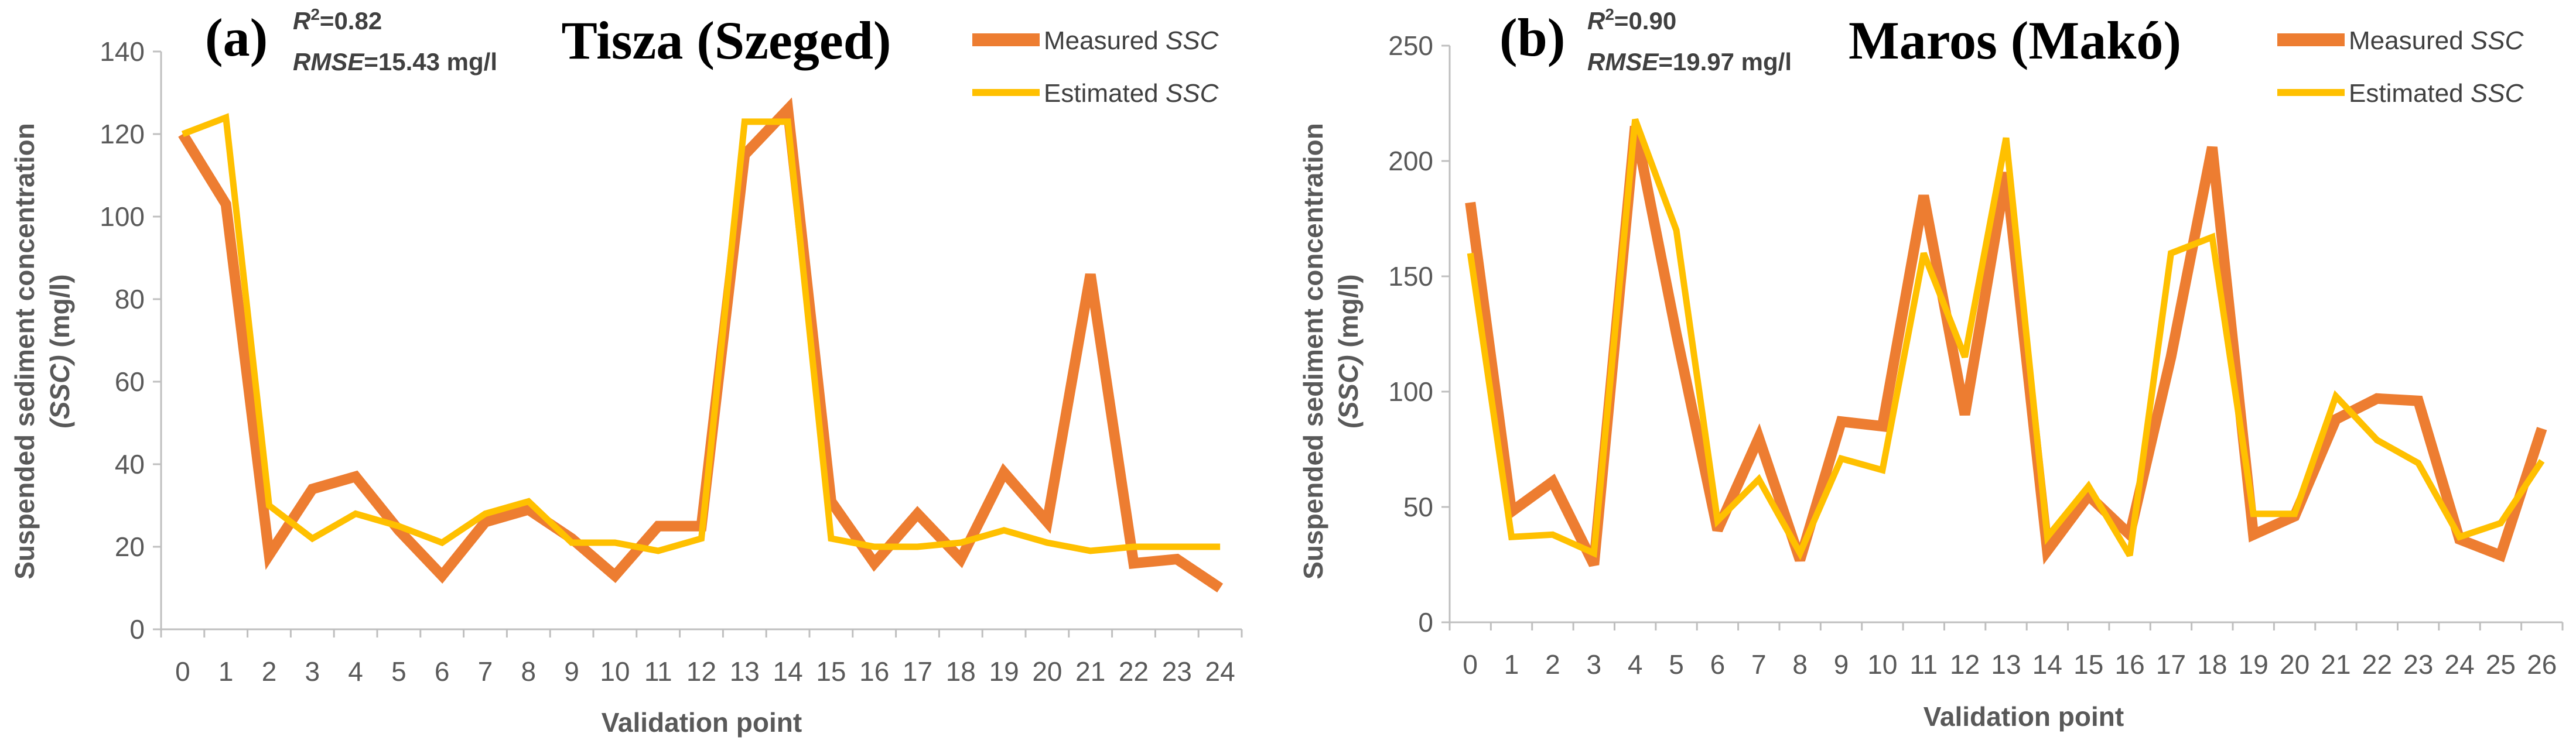 This screenshot has width=2576, height=754. What do you see at coordinates (351, 21) in the screenshot?
I see `tisza-r2-value: =0.82` at bounding box center [351, 21].